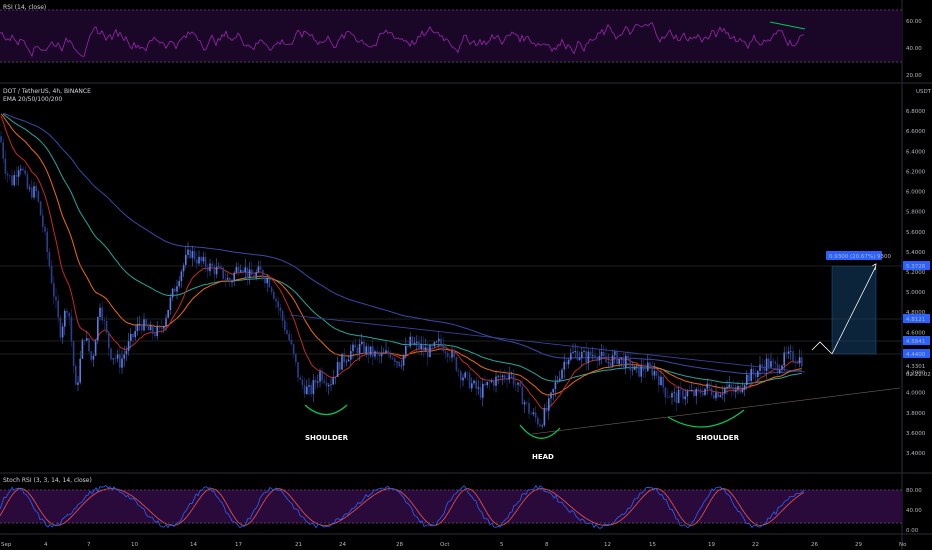 This screenshot has height=550, width=932. Describe the element at coordinates (451, 506) in the screenshot. I see `stoch-band` at that location.